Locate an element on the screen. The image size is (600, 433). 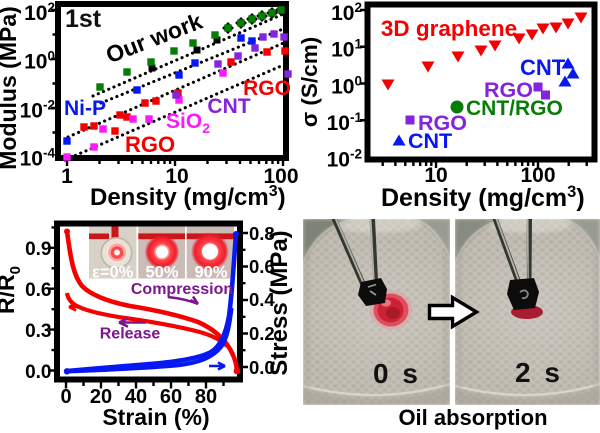
svg-text: 0 is located at coordinates (65, 397).